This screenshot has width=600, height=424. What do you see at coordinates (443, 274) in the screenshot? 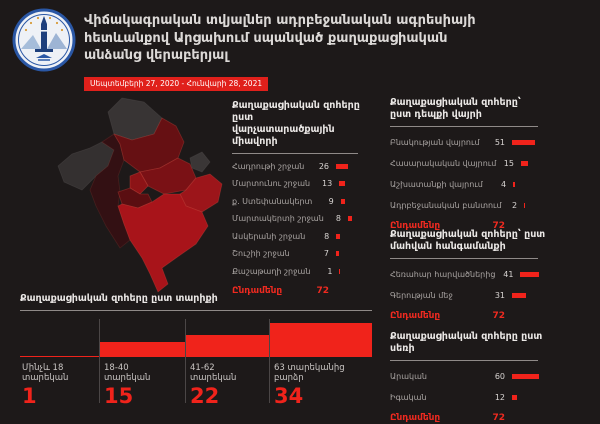
I see `stat-label: Հեռահար հարվածներից` at bounding box center [443, 274].